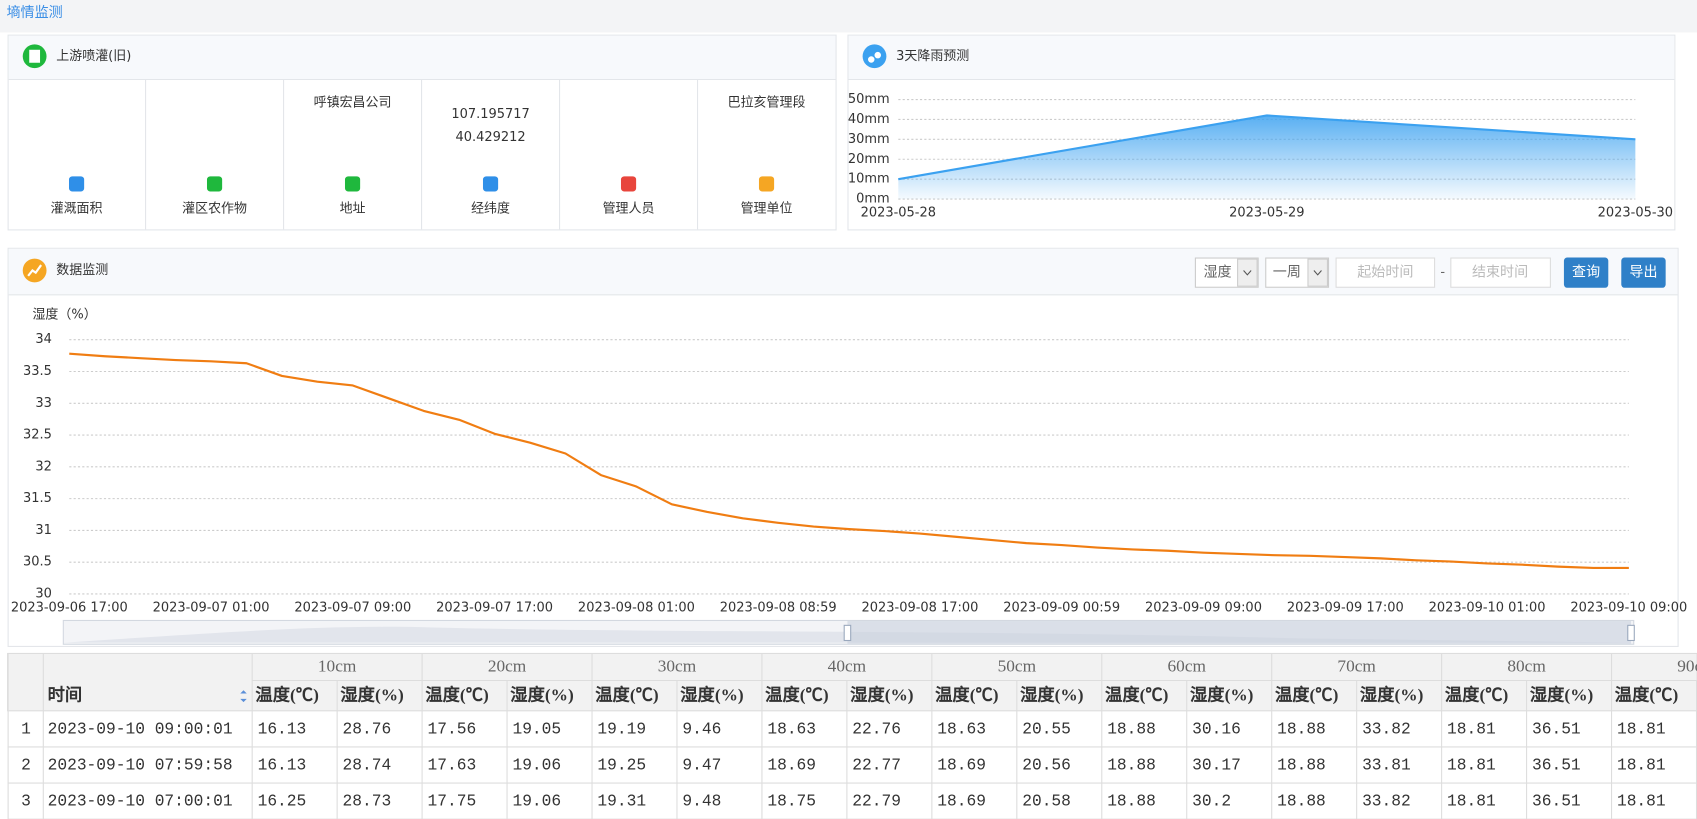  I want to click on cell: 22.76, so click(876, 728).